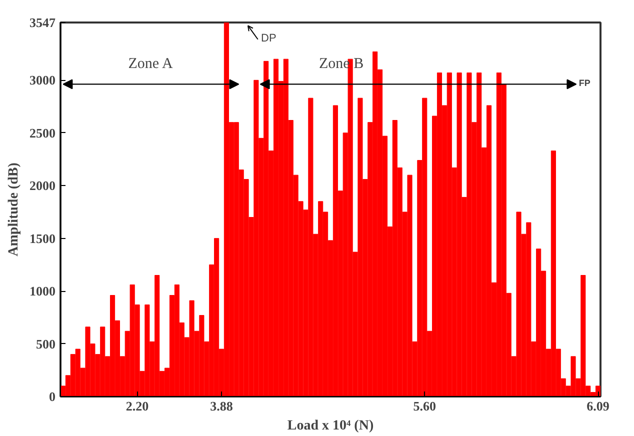 The image size is (634, 436). What do you see at coordinates (330, 426) in the screenshot?
I see `x-axis-title: Load x 10⁴ (N)` at bounding box center [330, 426].